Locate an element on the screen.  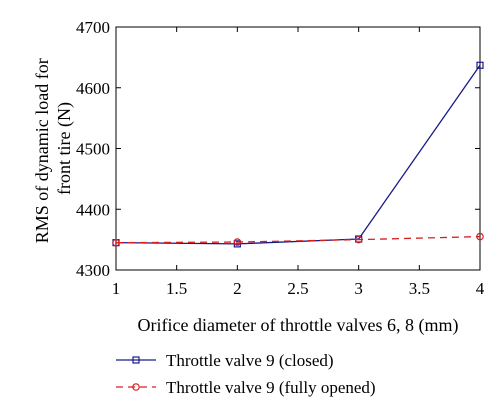
x-tick-label: 1 is located at coordinates (116, 288).